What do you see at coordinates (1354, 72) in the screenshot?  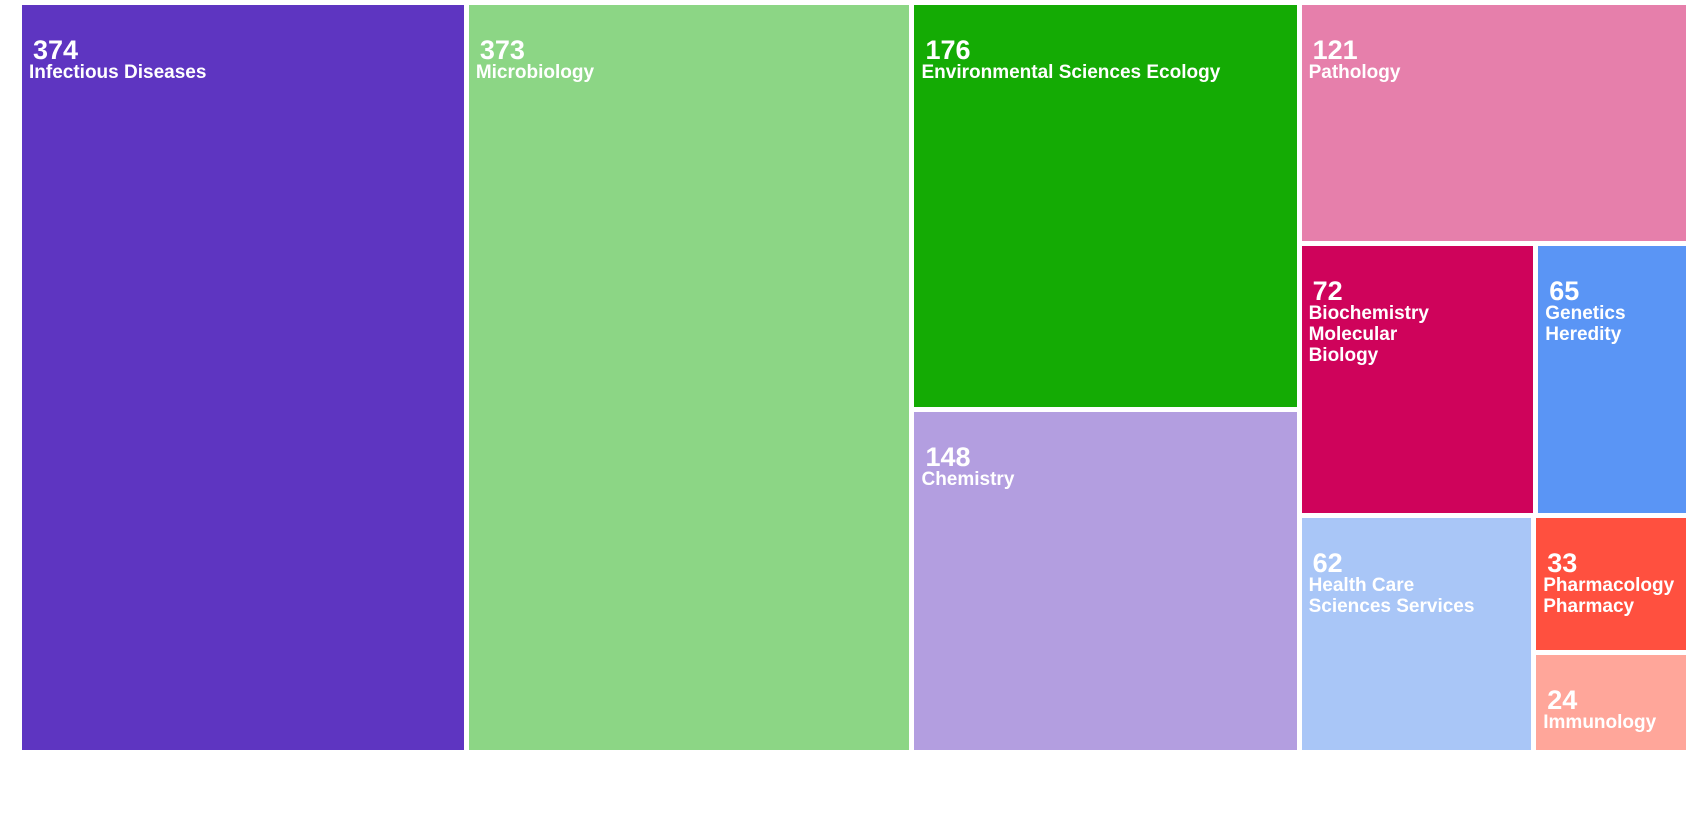 I see `tile-label: Pathology` at bounding box center [1354, 72].